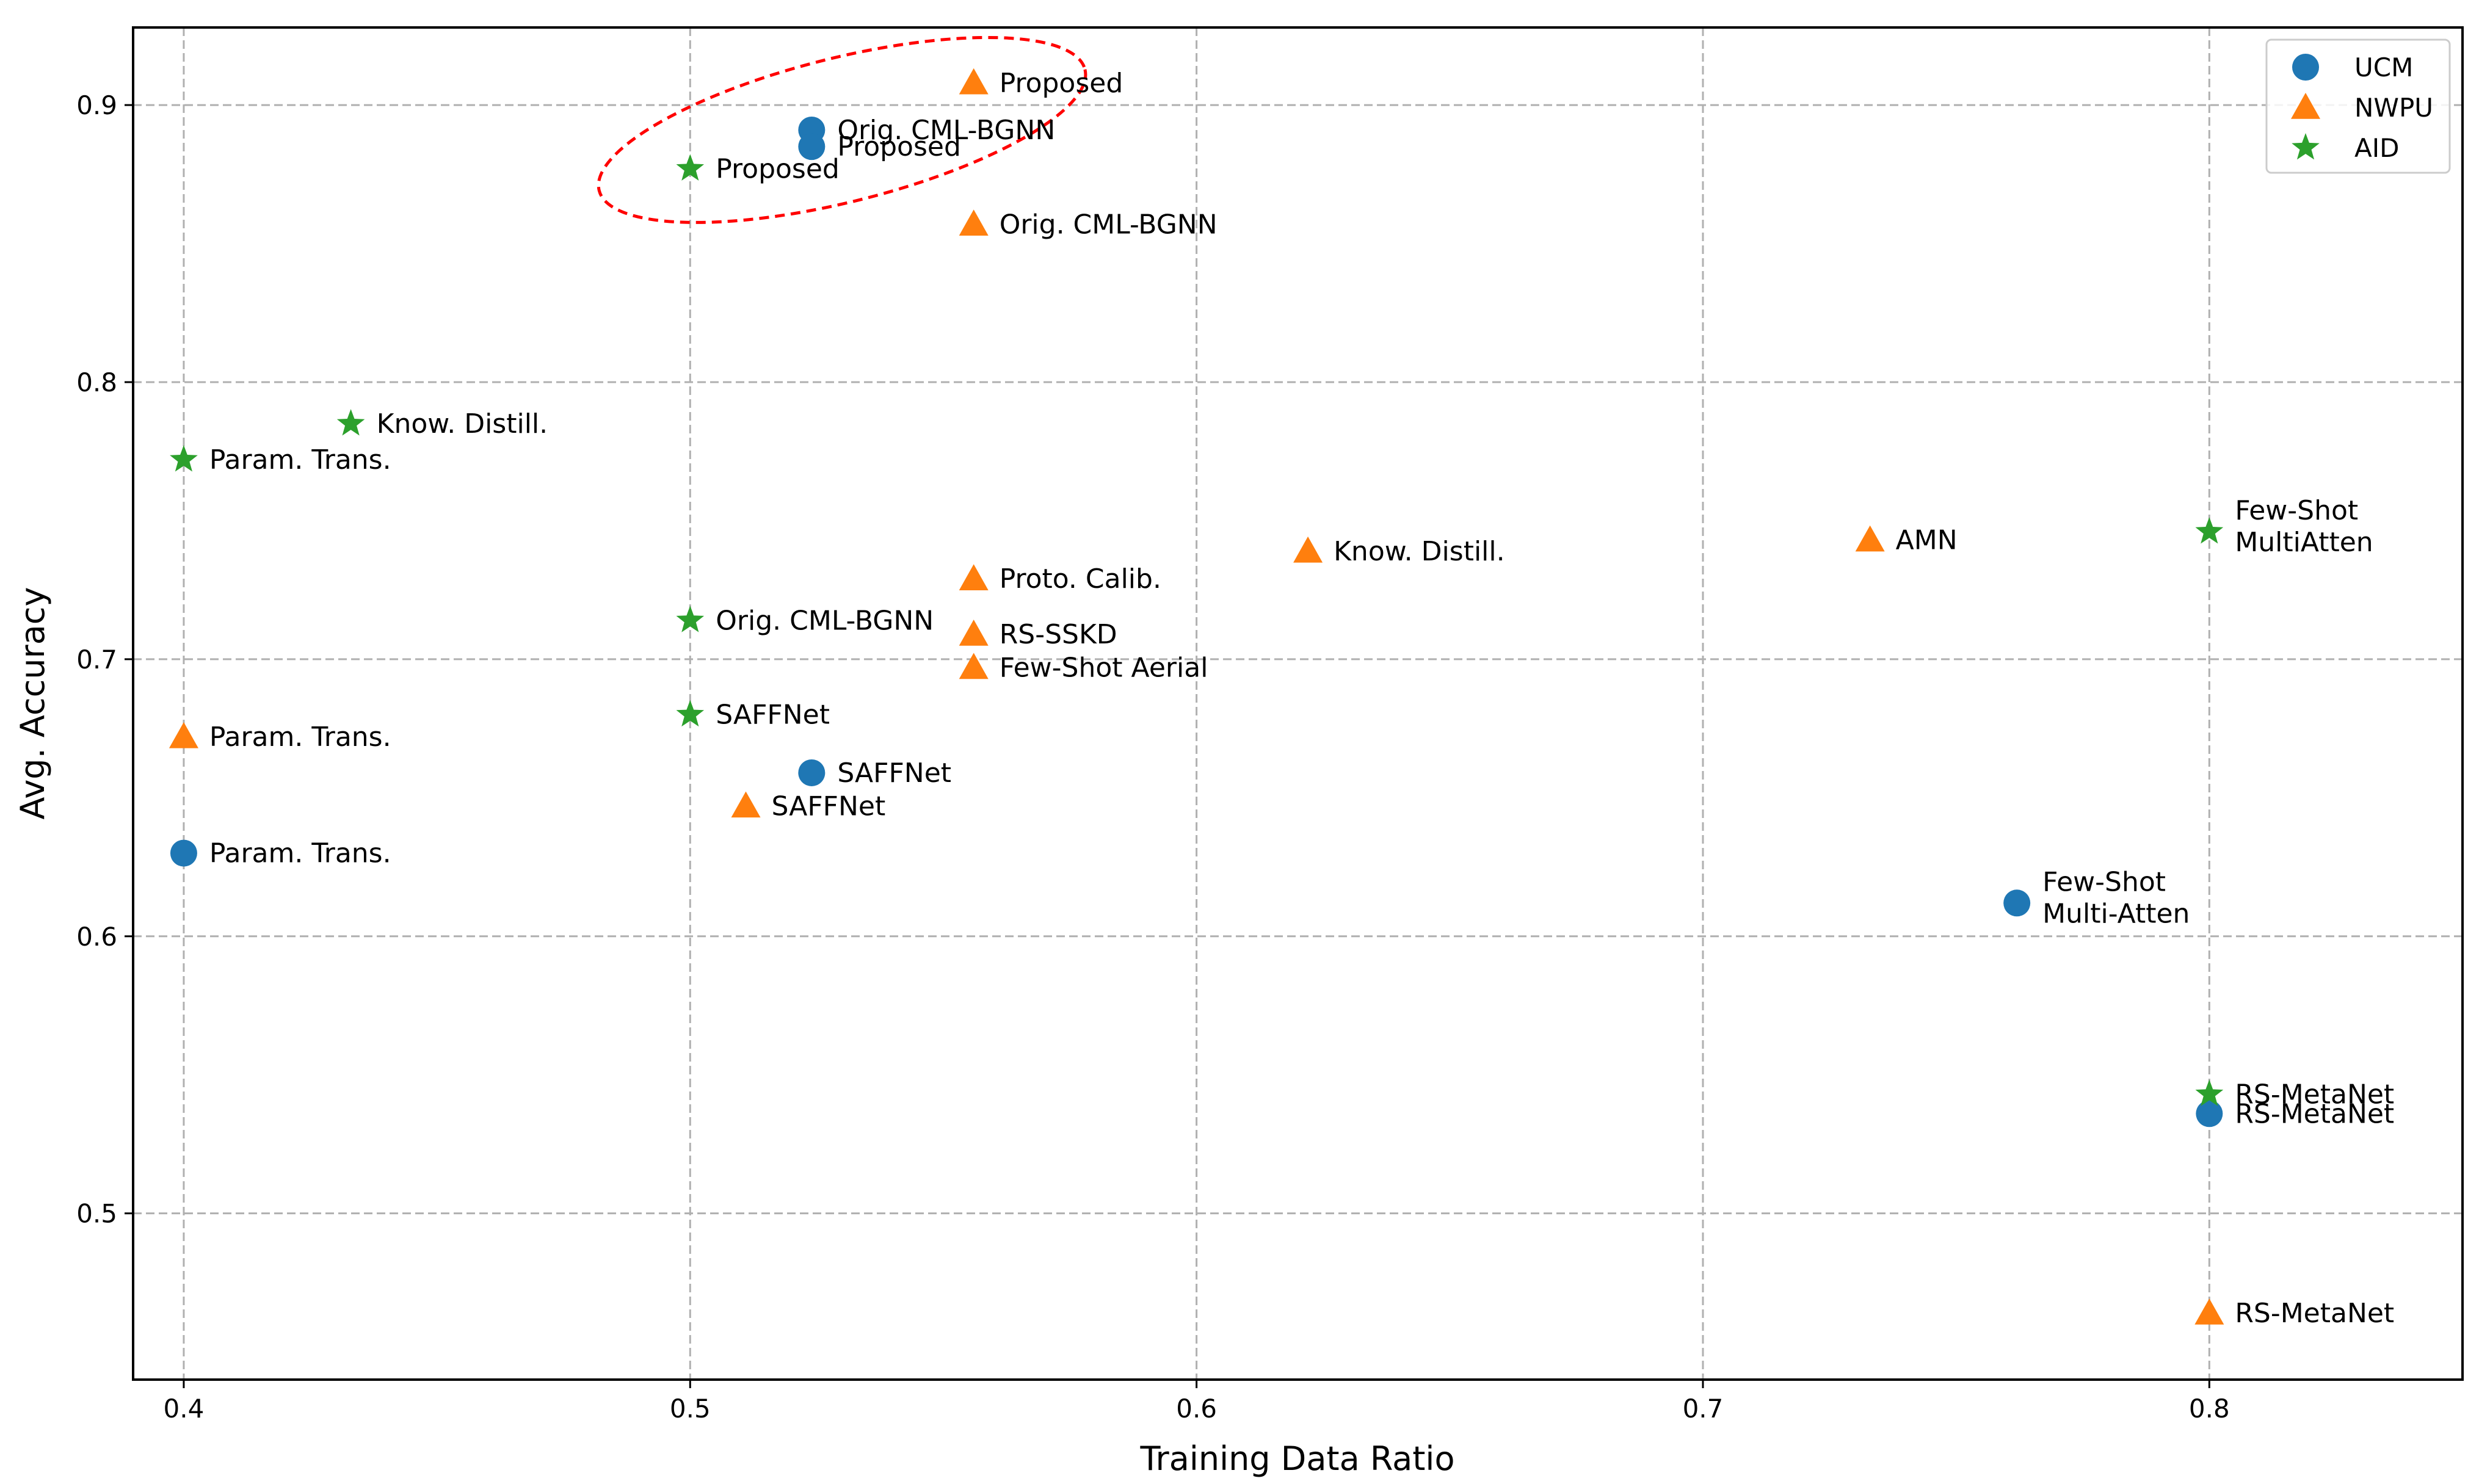  I want to click on point-label: Few-Shot MultiAtten, so click(2304, 527).